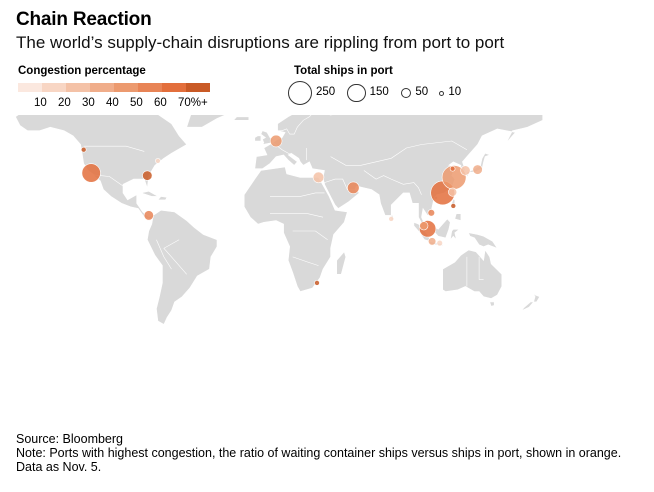 The height and width of the screenshot is (492, 654). I want to click on landmass-north-america, so click(101, 167).